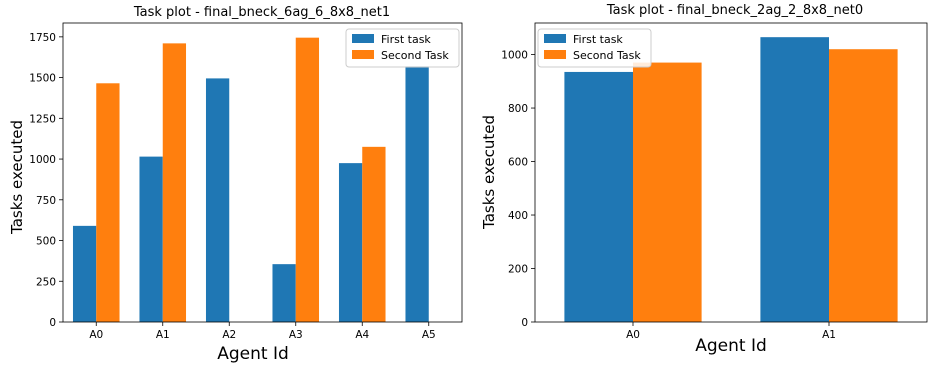 Image resolution: width=930 pixels, height=366 pixels. What do you see at coordinates (429, 335) in the screenshot?
I see `x-tick-label: A5` at bounding box center [429, 335].